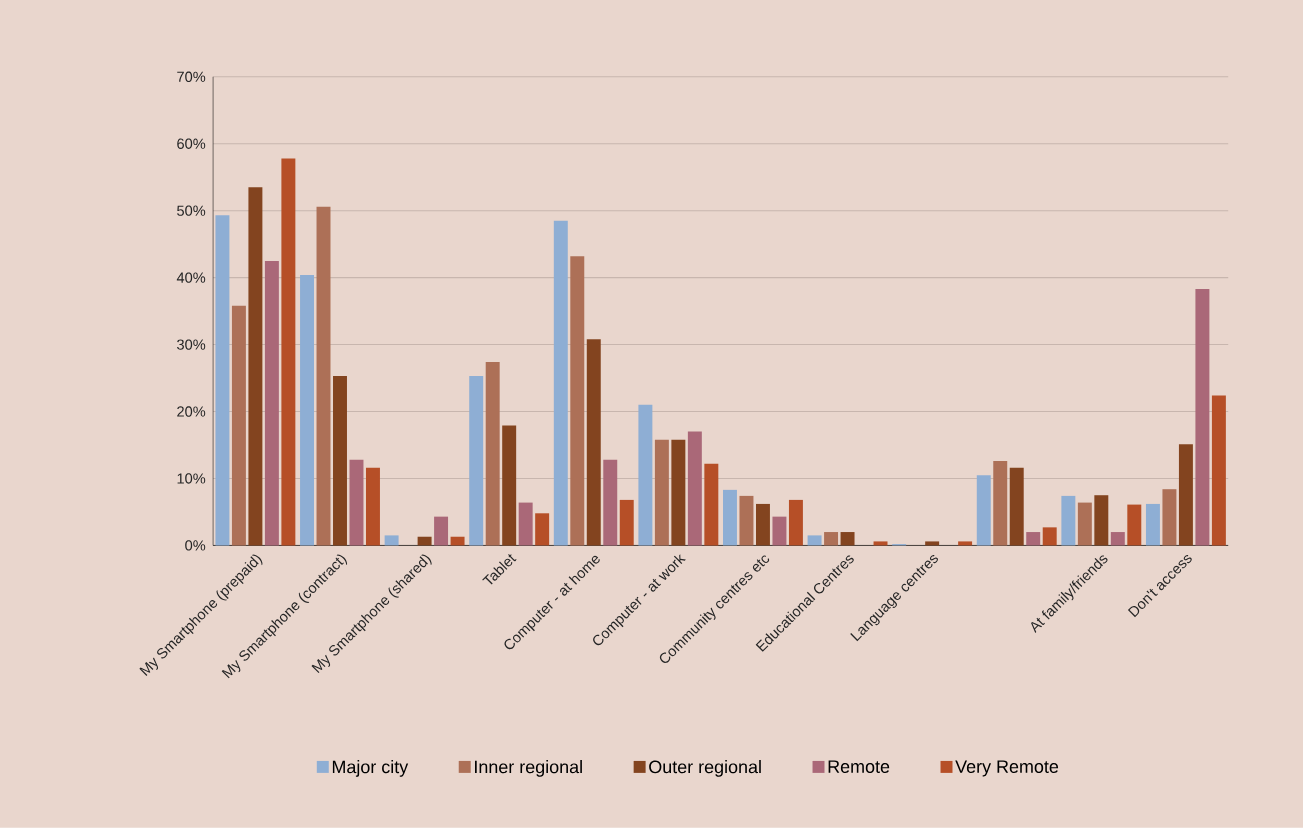 This screenshot has width=1303, height=828. What do you see at coordinates (195, 545) in the screenshot?
I see `y-tick-label: 0%` at bounding box center [195, 545].